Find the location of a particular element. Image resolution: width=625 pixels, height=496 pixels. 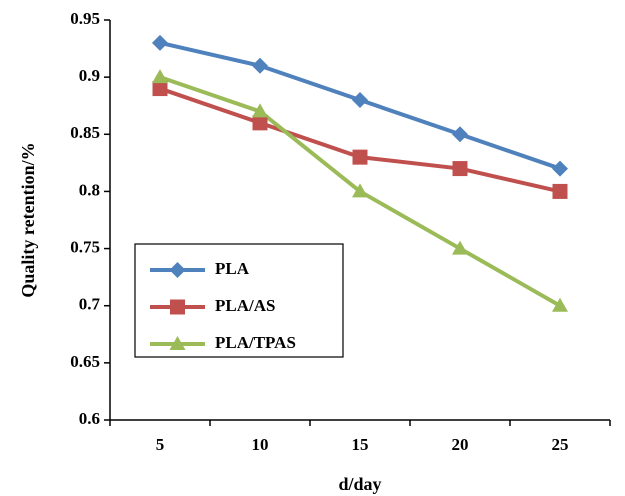

y-tick-label: 0.9 is located at coordinates (89, 75).